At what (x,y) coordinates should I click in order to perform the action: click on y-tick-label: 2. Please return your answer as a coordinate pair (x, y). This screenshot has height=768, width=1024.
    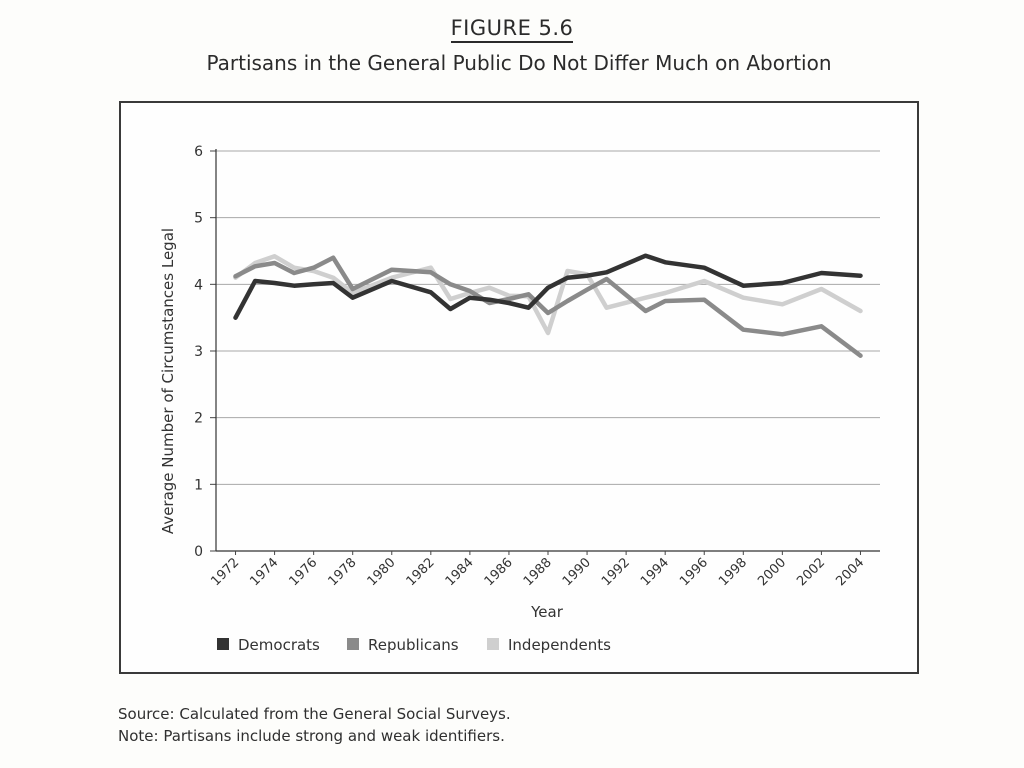
    Looking at the image, I should click on (198, 419).